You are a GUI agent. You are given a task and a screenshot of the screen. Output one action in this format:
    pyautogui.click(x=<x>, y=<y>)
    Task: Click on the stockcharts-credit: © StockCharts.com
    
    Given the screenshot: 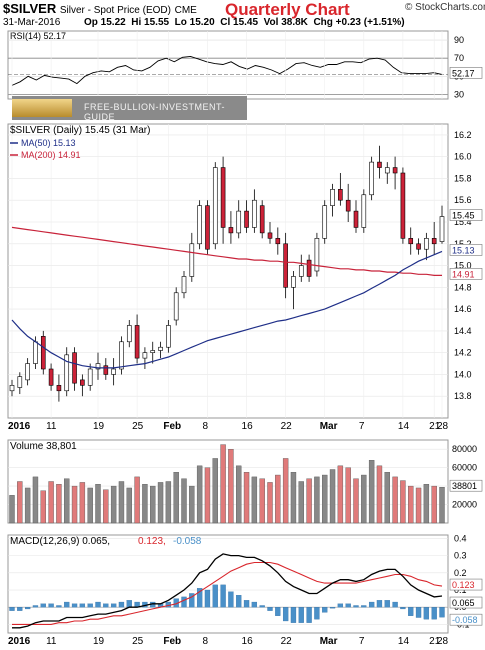 What is the action you would take?
    pyautogui.click(x=445, y=7)
    